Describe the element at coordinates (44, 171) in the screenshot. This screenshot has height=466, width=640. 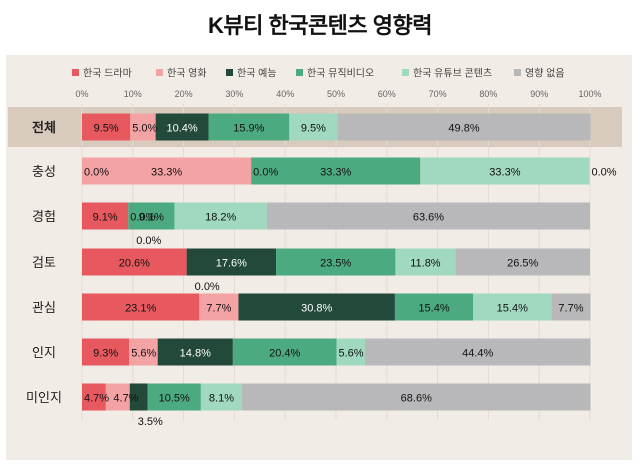
I see `category-label: 충성` at that location.